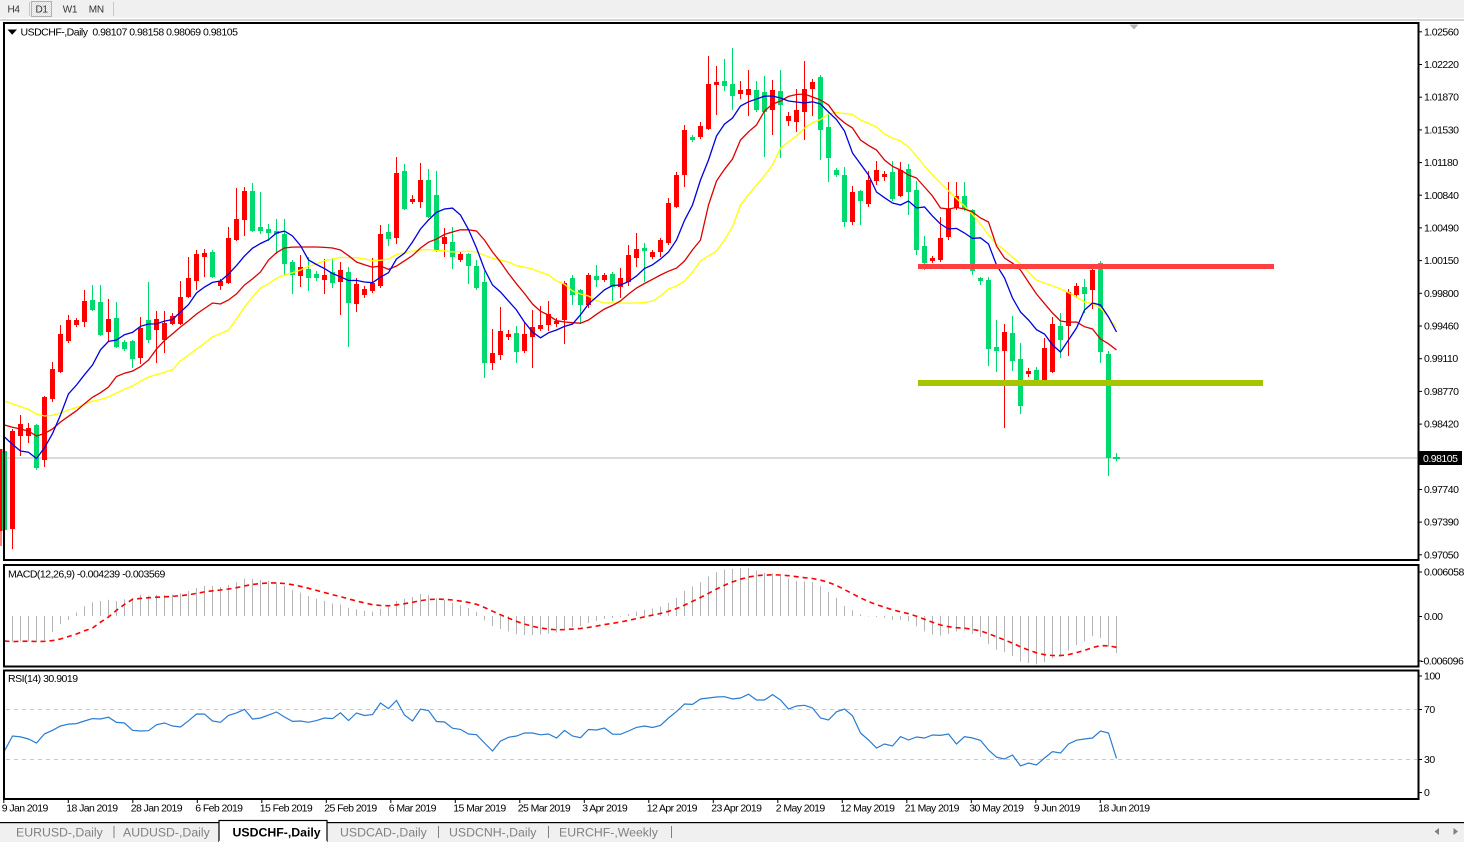 The image size is (1464, 842). What do you see at coordinates (1441, 359) in the screenshot?
I see `svg-text: 0.99110` at bounding box center [1441, 359].